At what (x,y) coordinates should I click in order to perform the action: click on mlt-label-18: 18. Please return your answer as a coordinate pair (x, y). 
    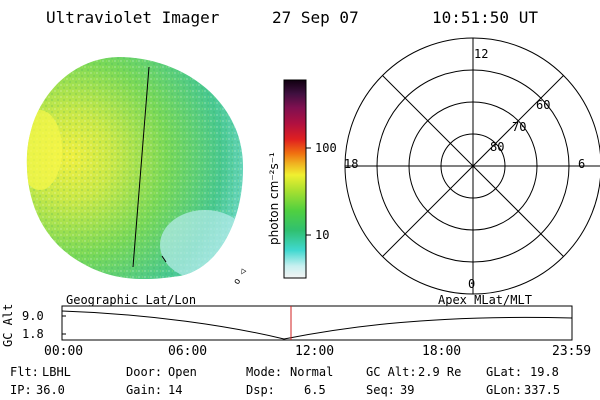
    Looking at the image, I should click on (351, 164).